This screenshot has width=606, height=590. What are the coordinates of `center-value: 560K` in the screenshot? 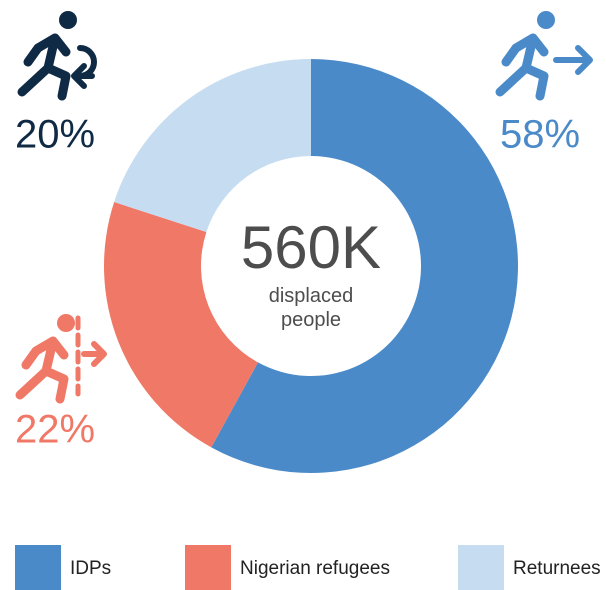 It's located at (311, 247).